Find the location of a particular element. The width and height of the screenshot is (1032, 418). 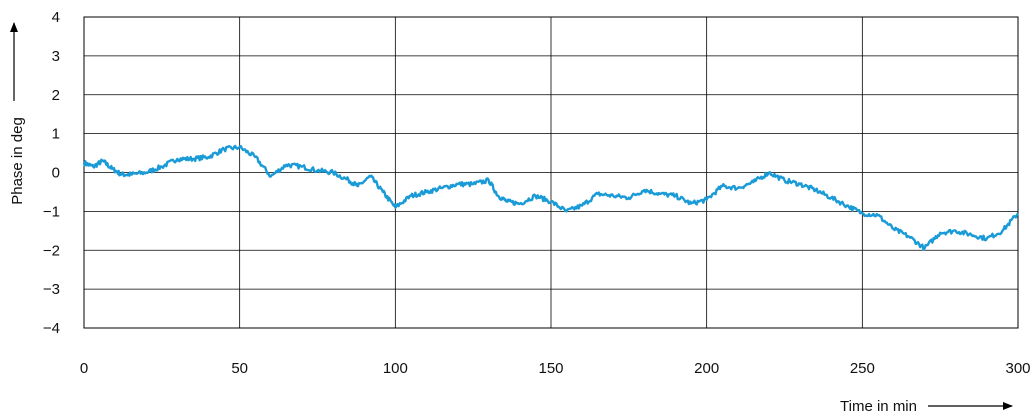

y-tick-label: −3 is located at coordinates (51, 289).